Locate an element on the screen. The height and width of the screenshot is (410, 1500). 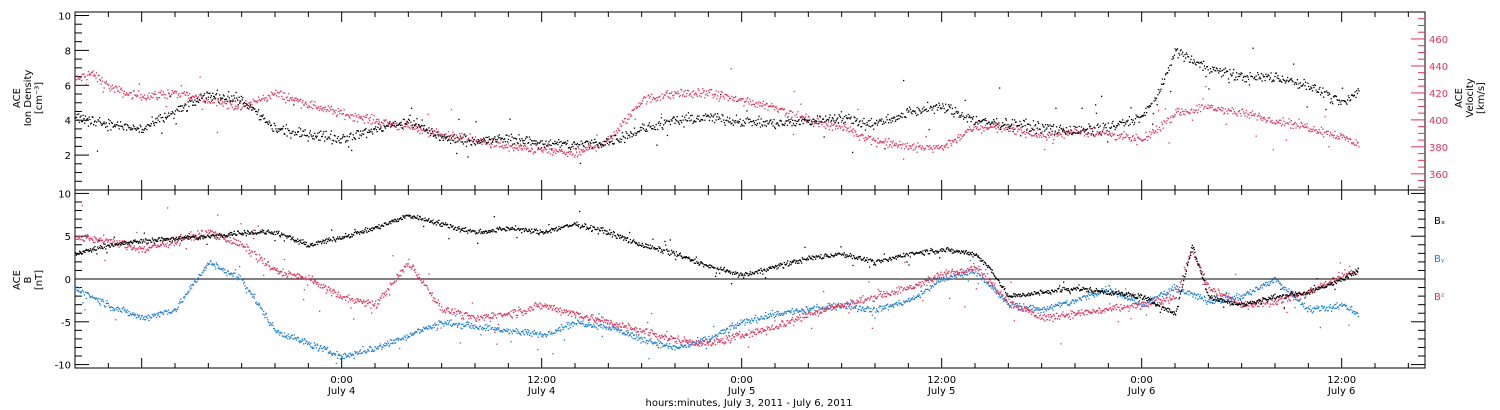
panel-0-ytick-label: 6 is located at coordinates (68, 86).